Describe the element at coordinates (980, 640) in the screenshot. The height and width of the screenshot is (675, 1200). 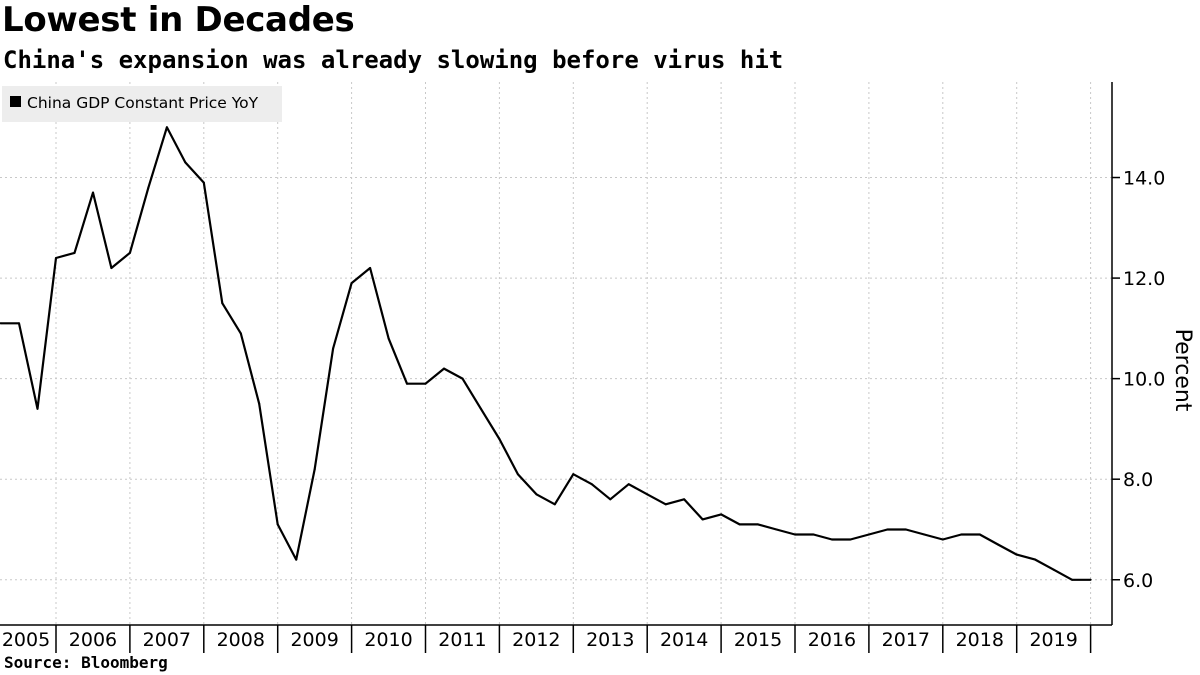
I see `x-tick-label: 2018` at that location.